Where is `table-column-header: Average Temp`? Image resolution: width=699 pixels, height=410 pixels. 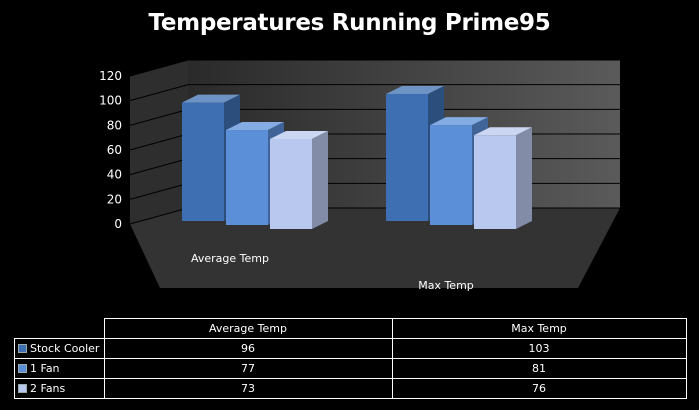 table-column-header: Average Temp is located at coordinates (248, 328).